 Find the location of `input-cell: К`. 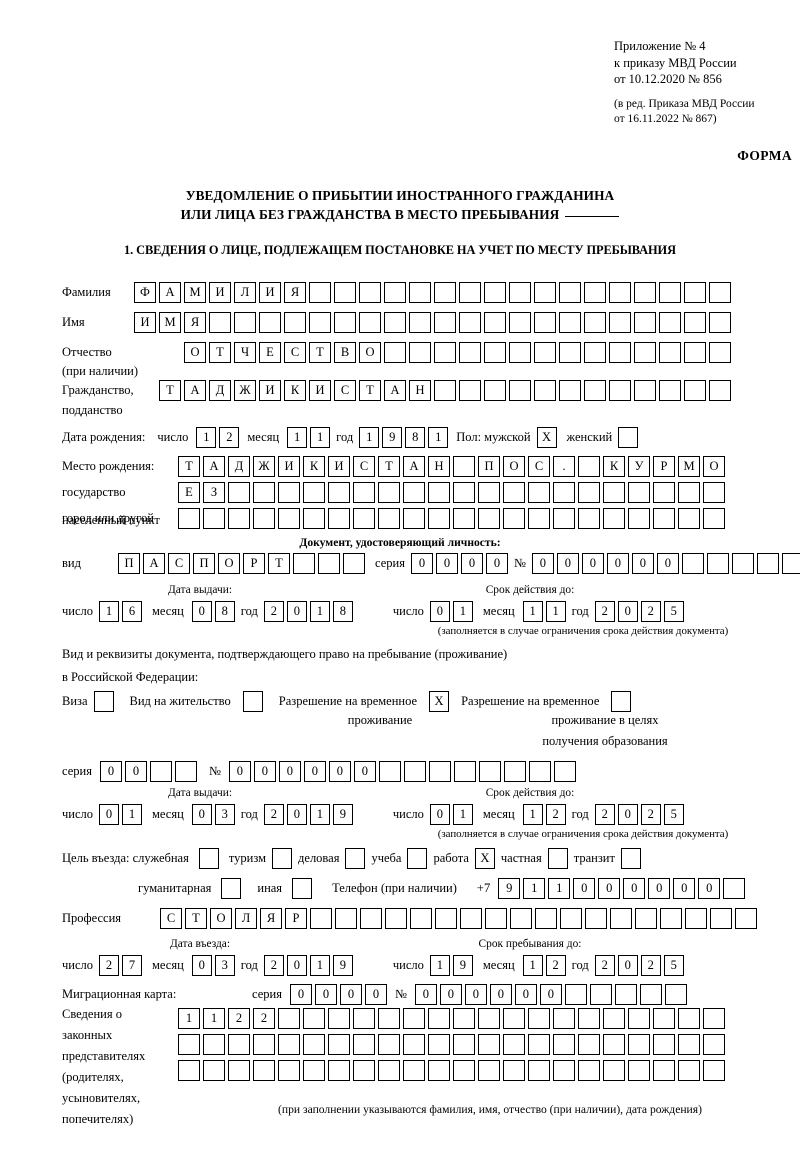

input-cell: К is located at coordinates (295, 390).